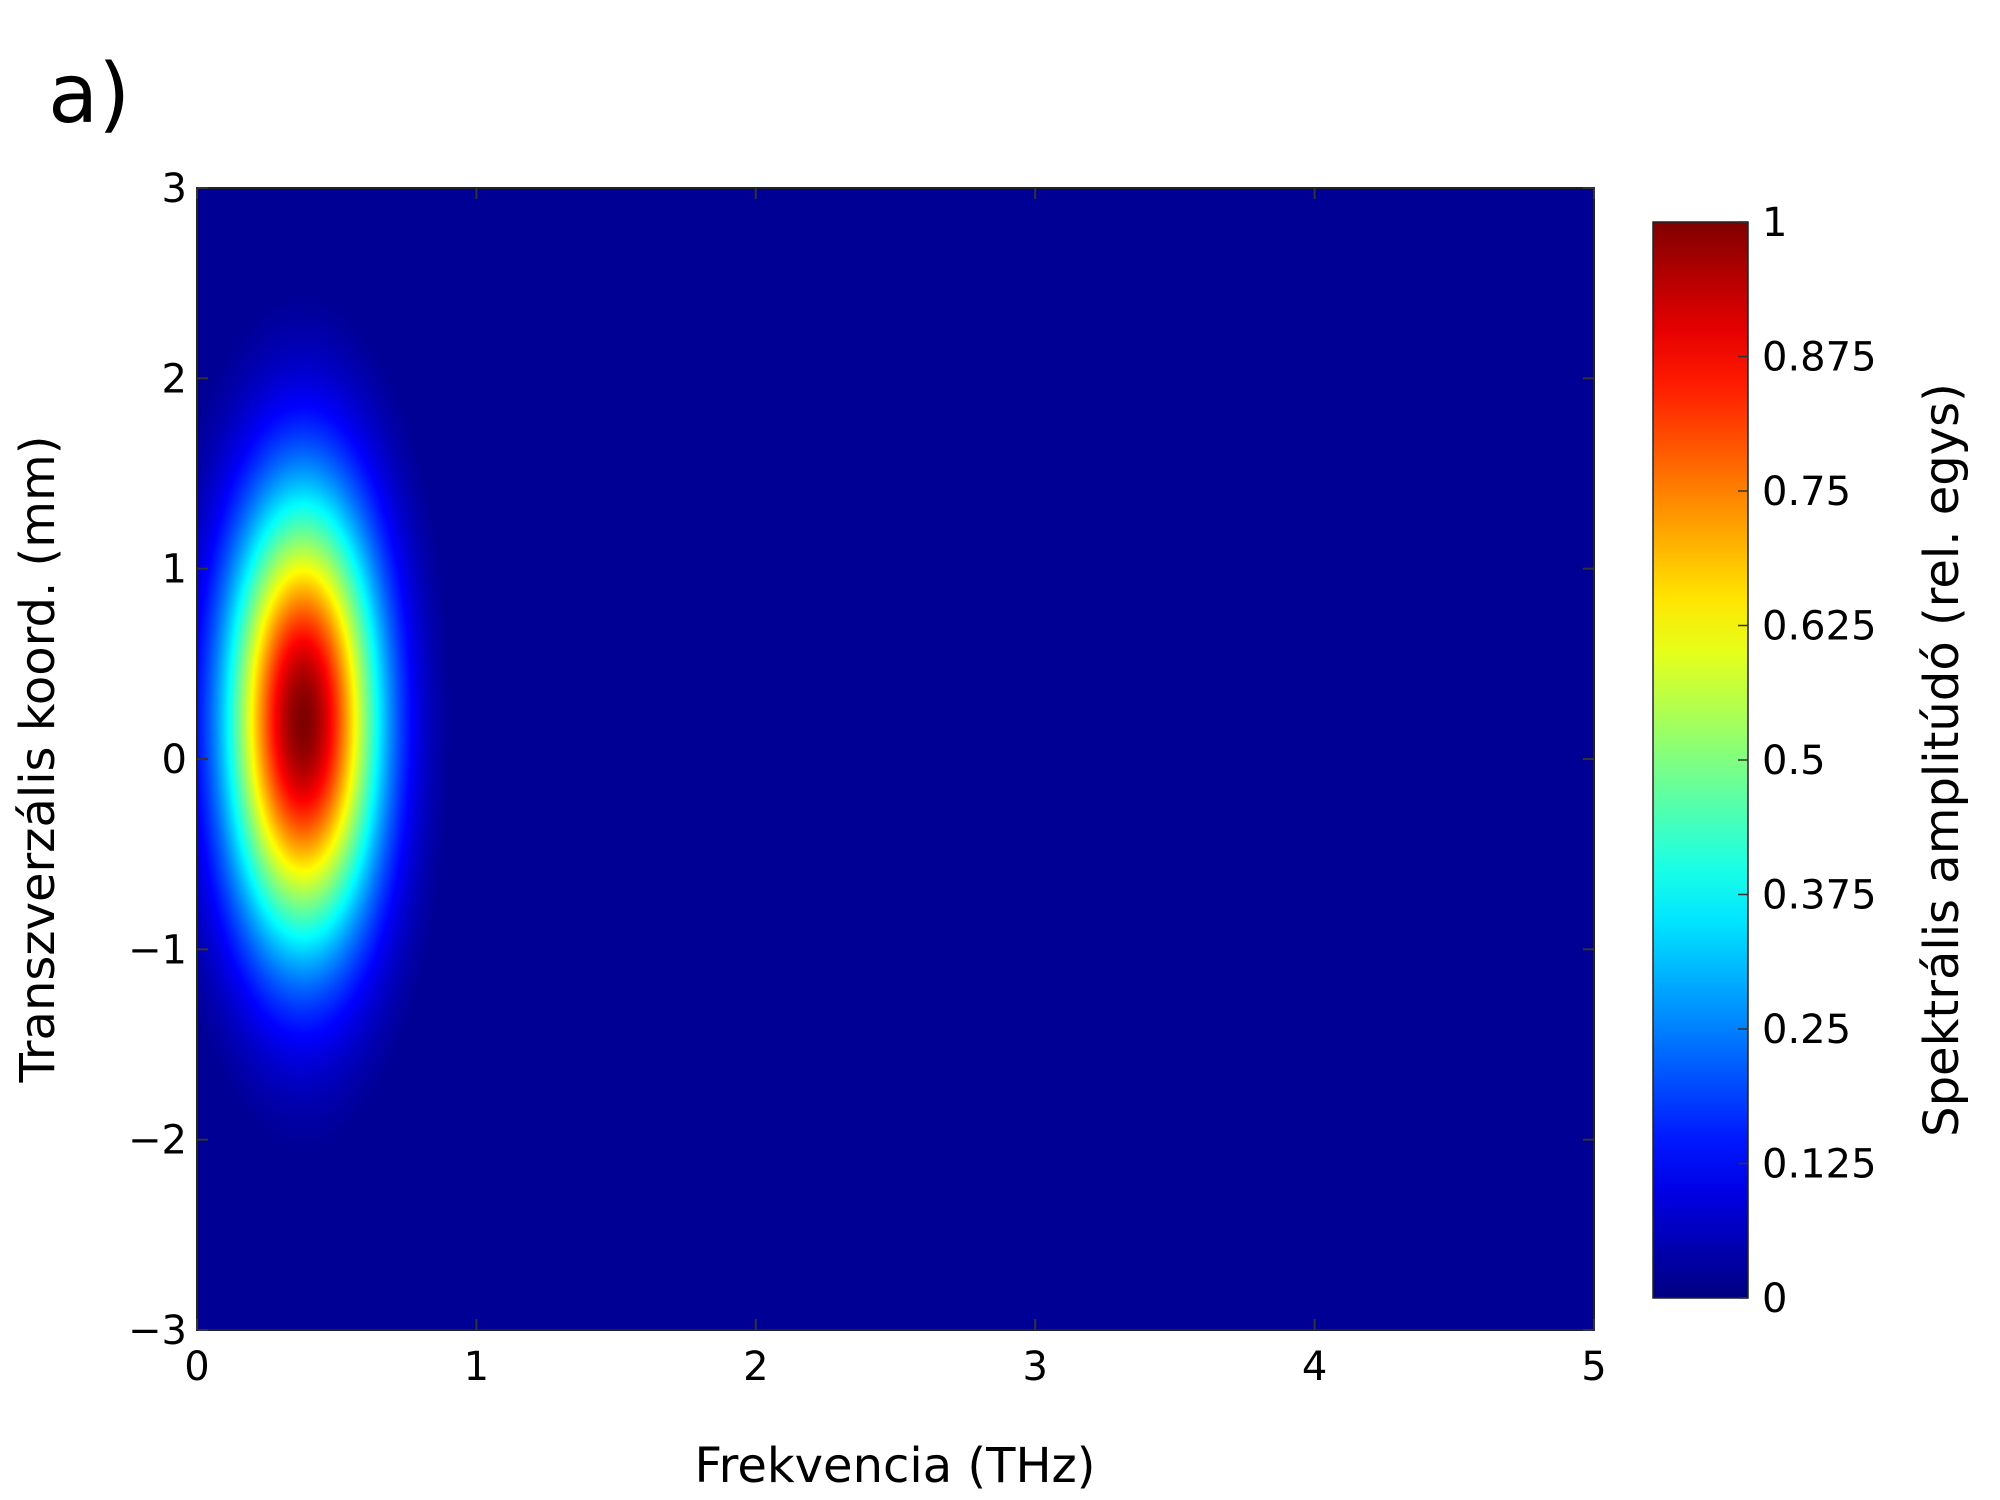 The width and height of the screenshot is (2000, 1500). I want to click on colorbar-label: Spektrális amplitúdó (rel. egys), so click(1942, 760).